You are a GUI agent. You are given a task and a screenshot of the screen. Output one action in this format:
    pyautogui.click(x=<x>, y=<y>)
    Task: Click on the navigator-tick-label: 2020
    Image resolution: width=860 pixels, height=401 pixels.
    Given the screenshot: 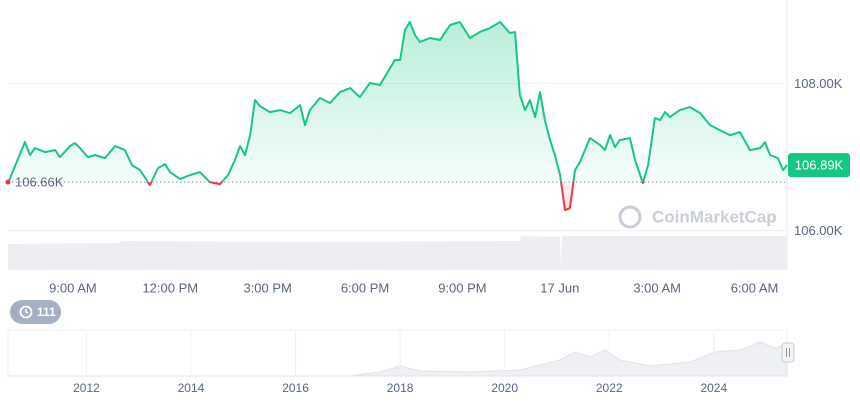 What is the action you would take?
    pyautogui.click(x=504, y=388)
    